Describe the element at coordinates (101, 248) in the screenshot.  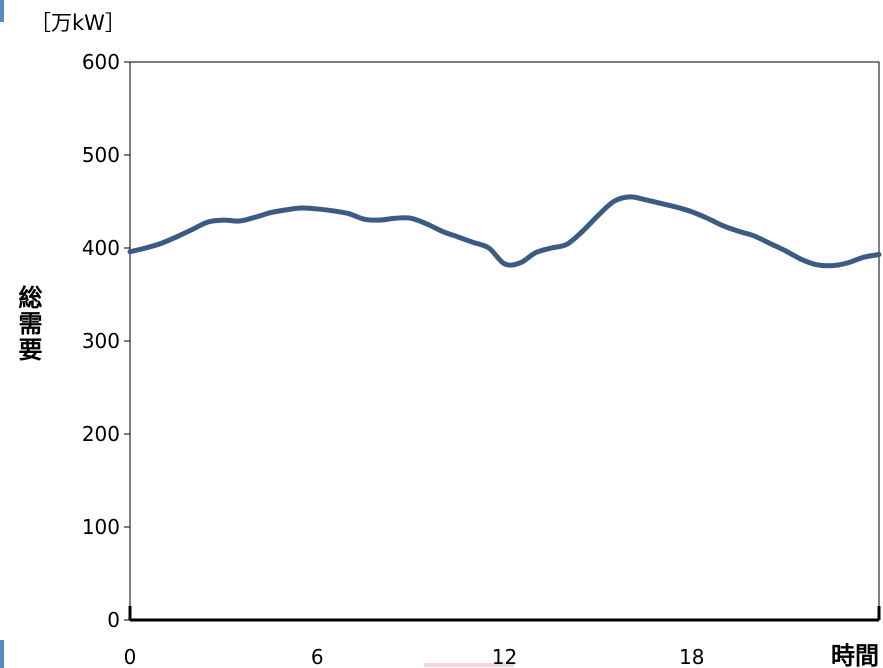
I see `y-tick-label: 400` at that location.